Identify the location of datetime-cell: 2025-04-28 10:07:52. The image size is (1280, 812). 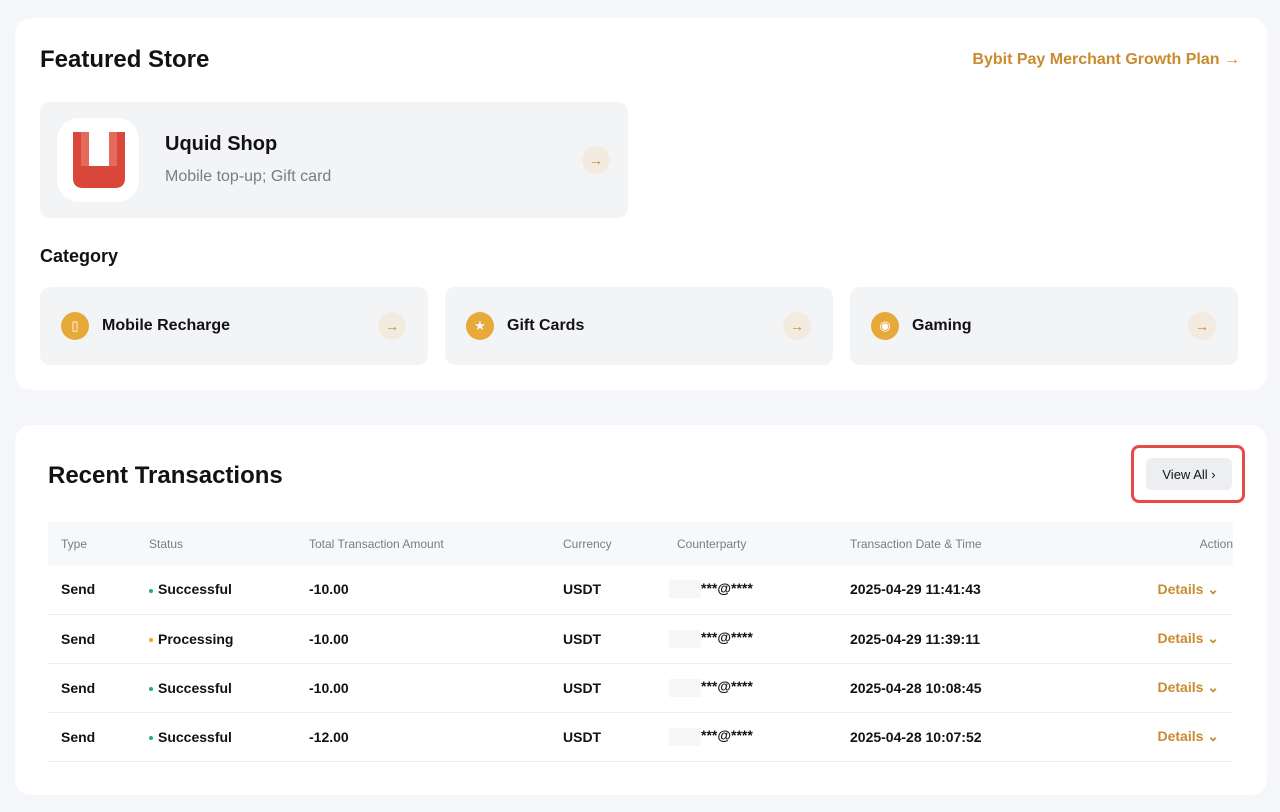
(962, 737).